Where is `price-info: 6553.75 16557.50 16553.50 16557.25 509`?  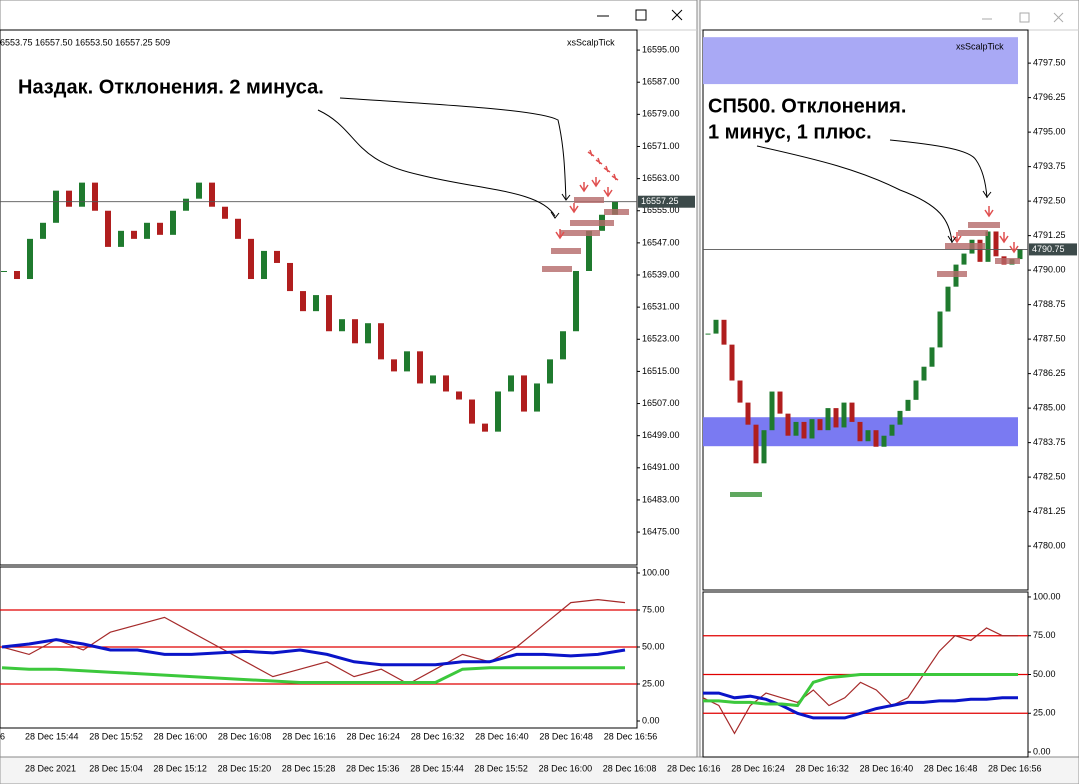 price-info: 6553.75 16557.50 16553.50 16557.25 509 is located at coordinates (85, 42).